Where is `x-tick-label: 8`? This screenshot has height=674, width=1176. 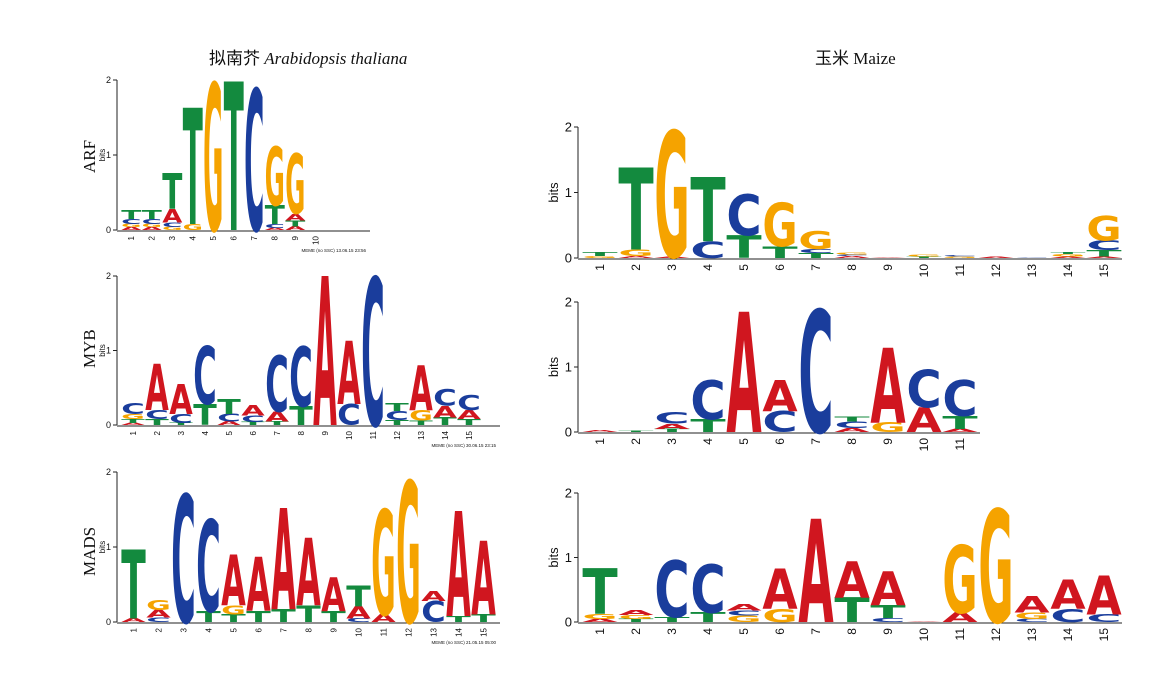
x-tick-label: 8 is located at coordinates (852, 267).